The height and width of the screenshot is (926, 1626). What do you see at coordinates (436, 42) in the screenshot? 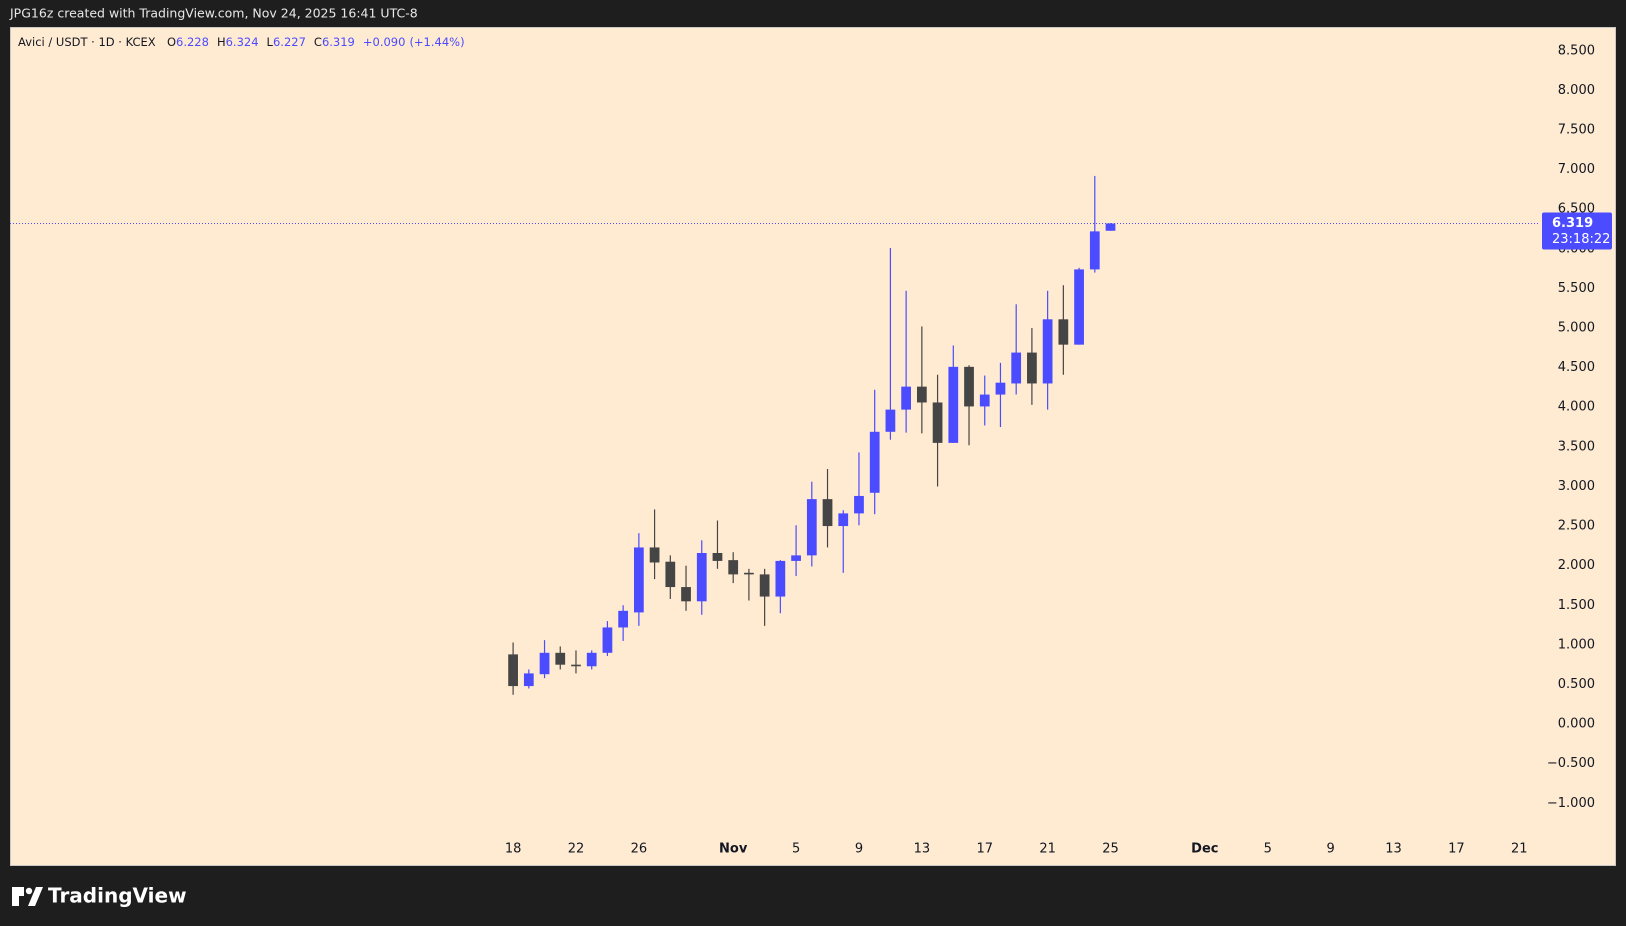
I see `legend-change-pct: (+1.44%)` at bounding box center [436, 42].